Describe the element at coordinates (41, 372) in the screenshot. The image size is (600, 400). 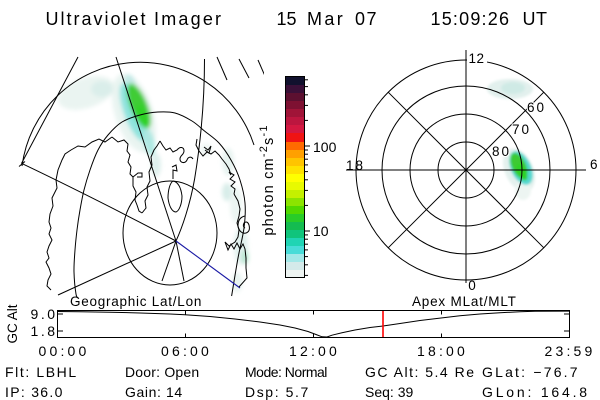
I see `svg-text: Flt: LBHL` at that location.